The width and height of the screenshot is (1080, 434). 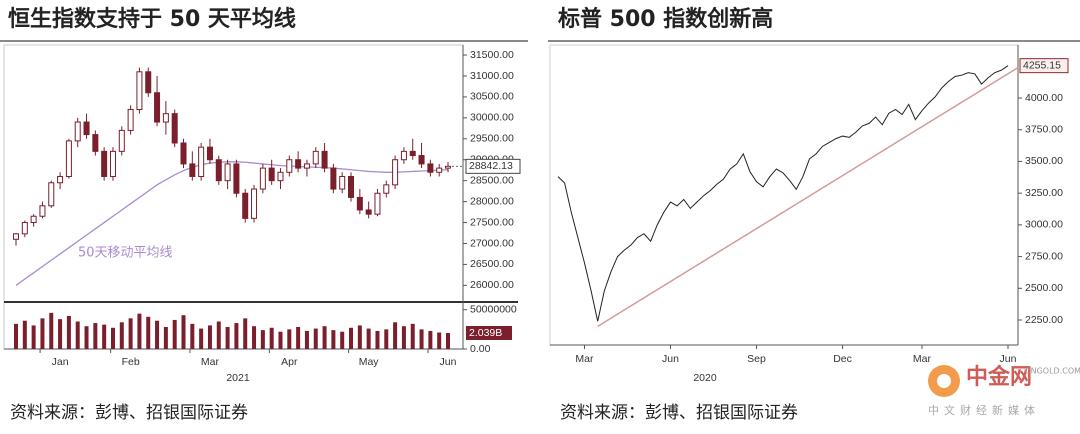 I want to click on x-tick-label: Jun, so click(x=670, y=359).